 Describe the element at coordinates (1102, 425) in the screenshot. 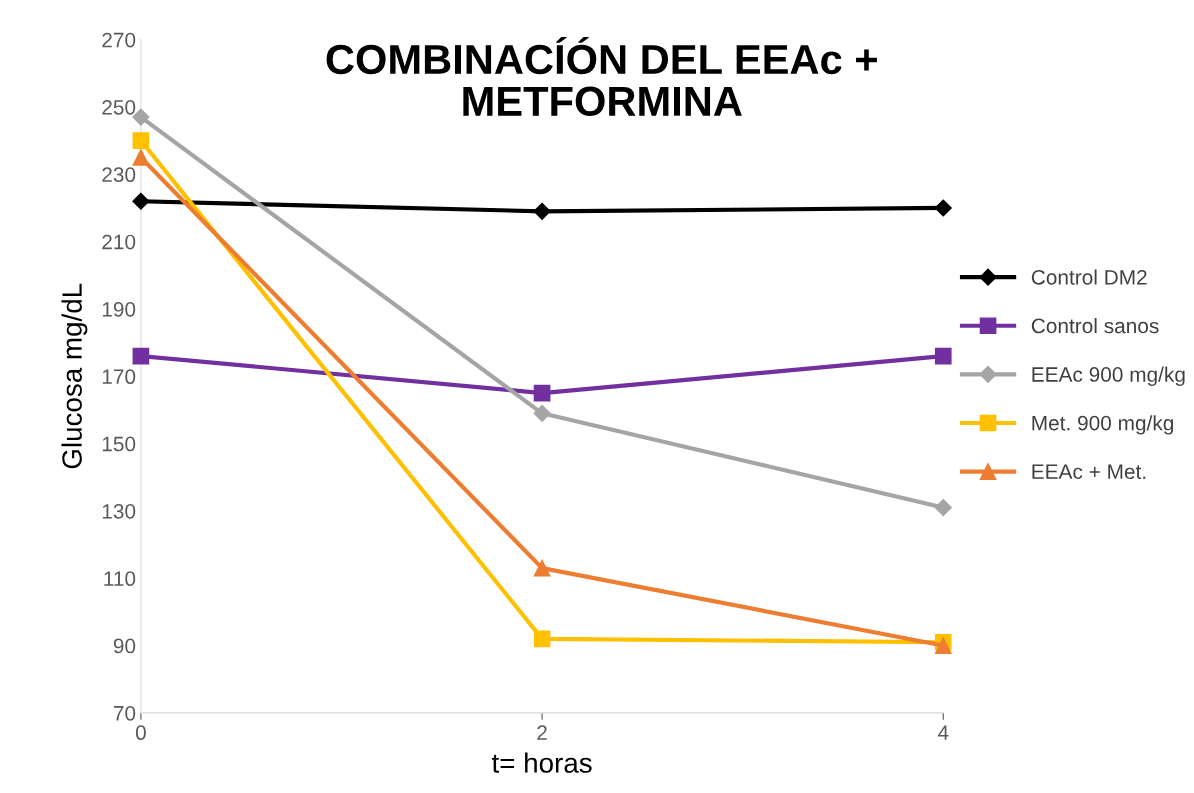

I see `legend-label: Met. 900 mg/kg` at that location.